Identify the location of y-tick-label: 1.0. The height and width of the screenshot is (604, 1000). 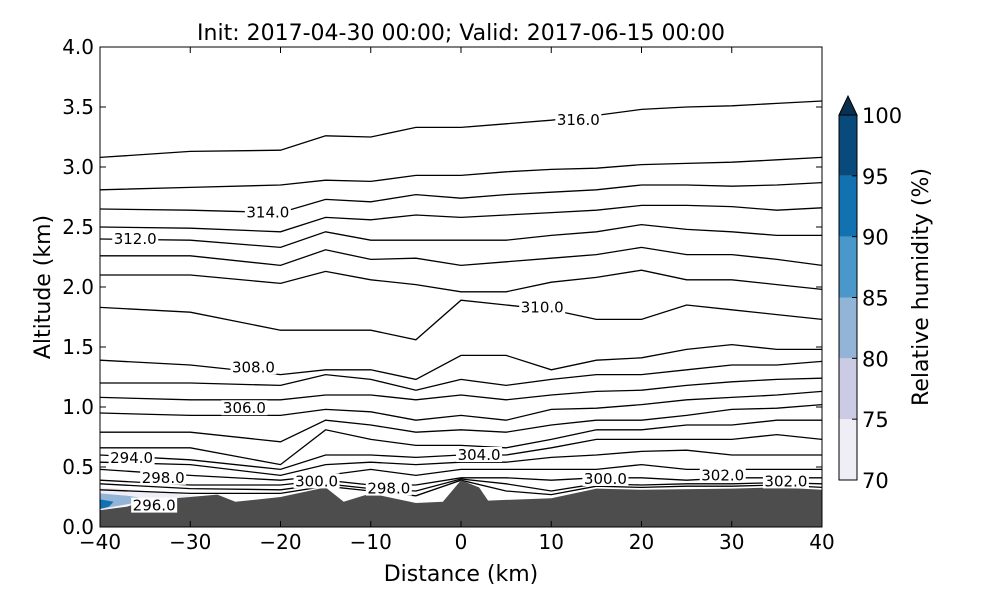
(78, 407).